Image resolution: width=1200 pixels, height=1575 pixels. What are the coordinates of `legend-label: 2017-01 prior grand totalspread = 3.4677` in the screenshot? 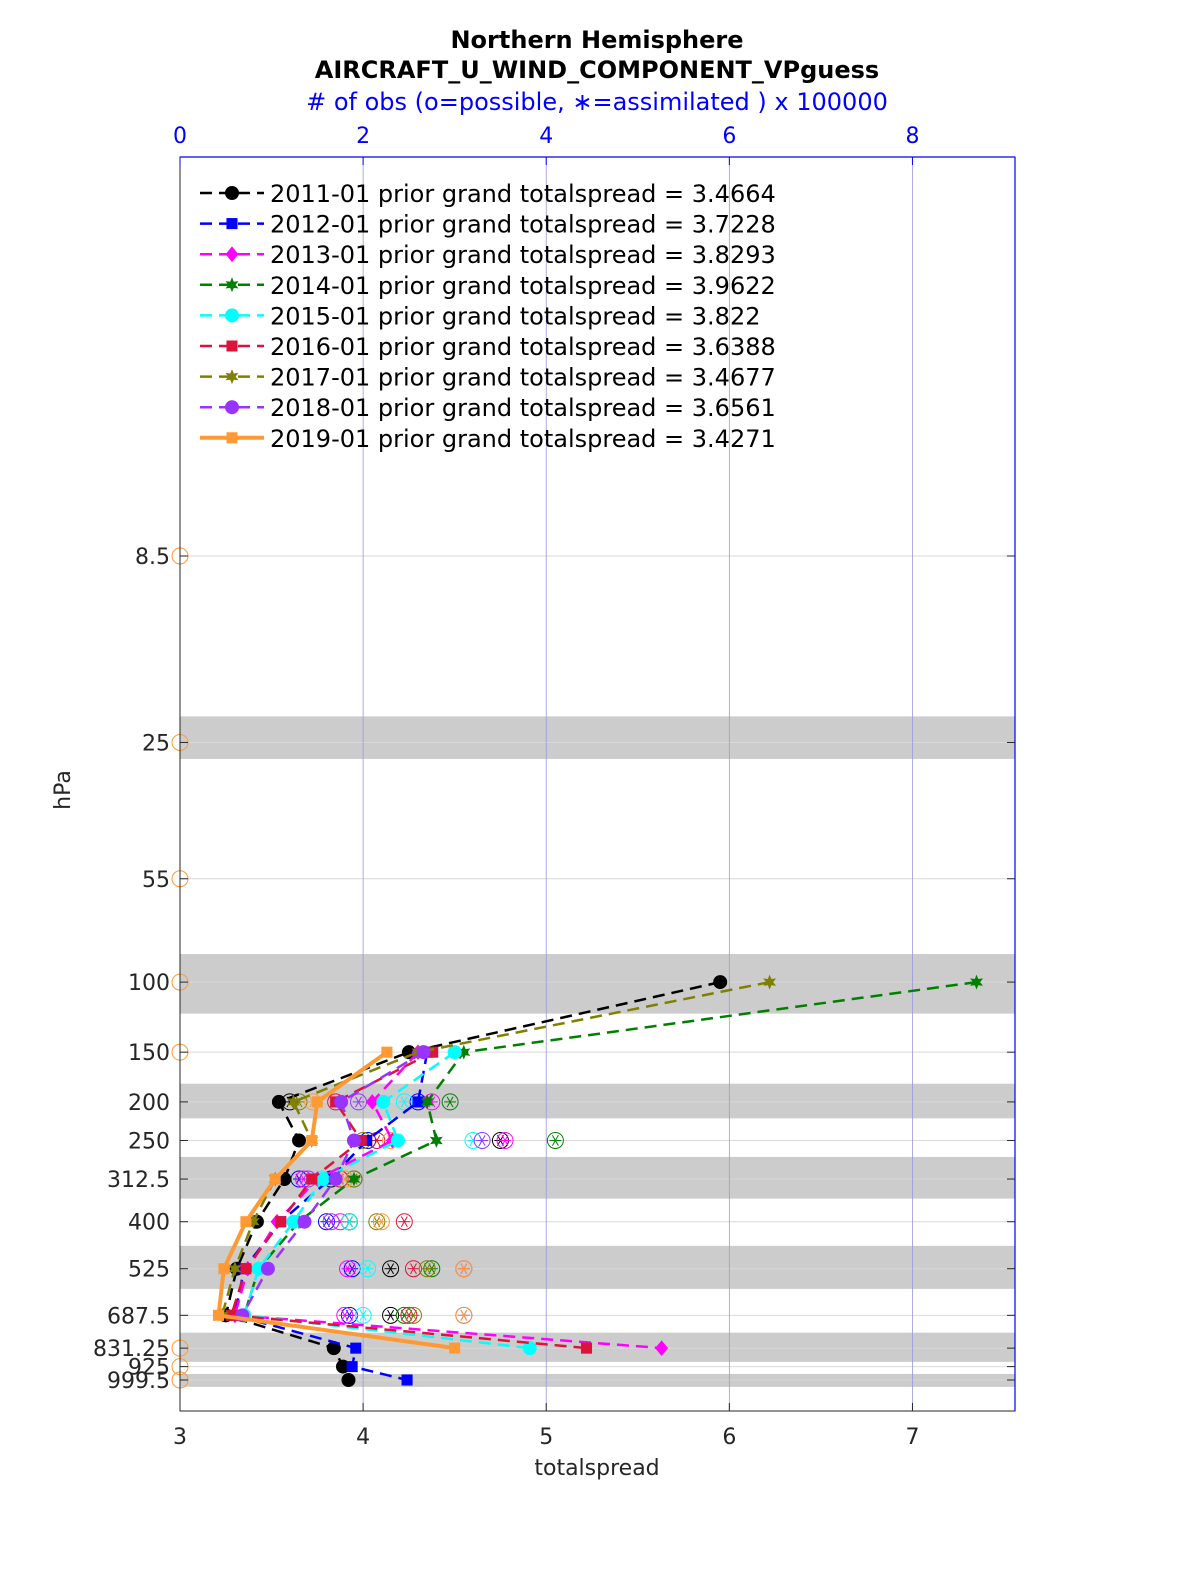 It's located at (523, 378).